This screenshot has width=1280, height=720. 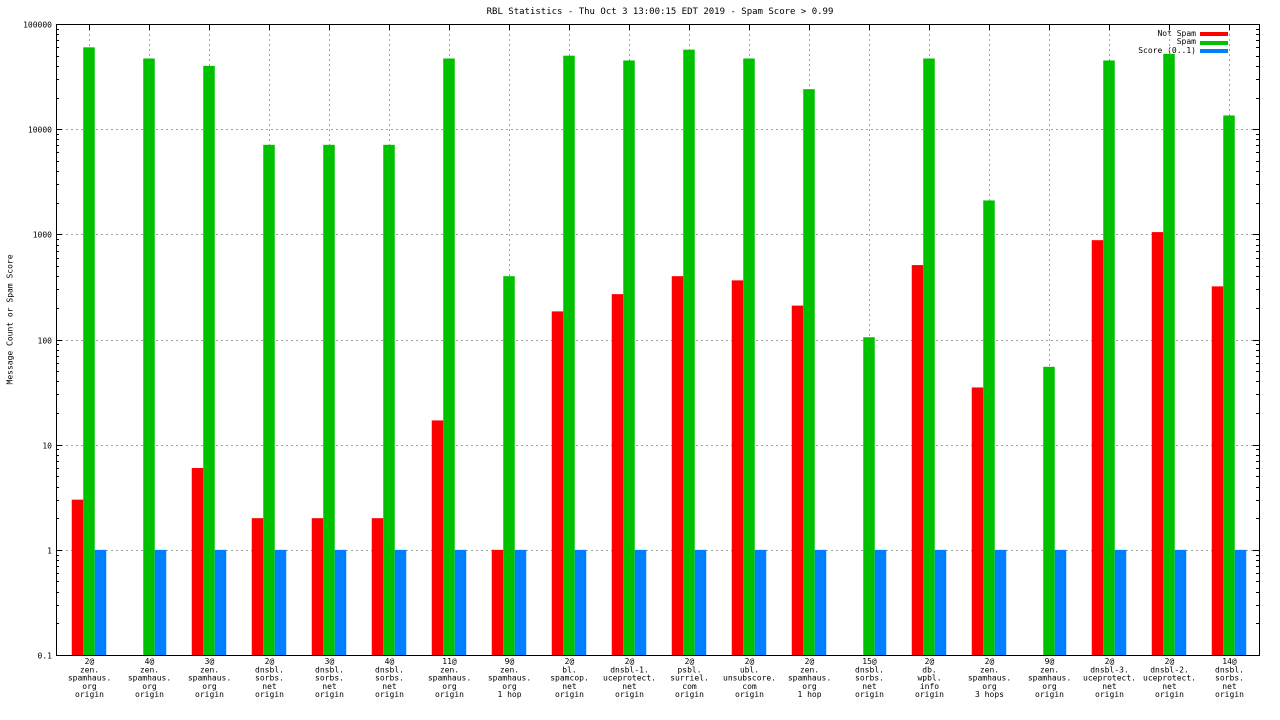 I want to click on y-tick-label: 0.1, so click(x=45, y=656).